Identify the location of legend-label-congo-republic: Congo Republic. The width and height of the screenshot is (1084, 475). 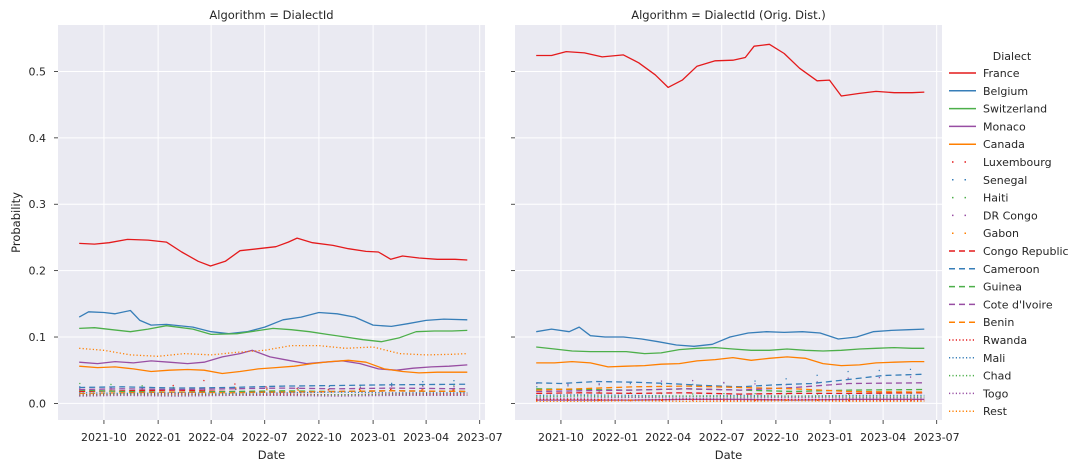
(1026, 251).